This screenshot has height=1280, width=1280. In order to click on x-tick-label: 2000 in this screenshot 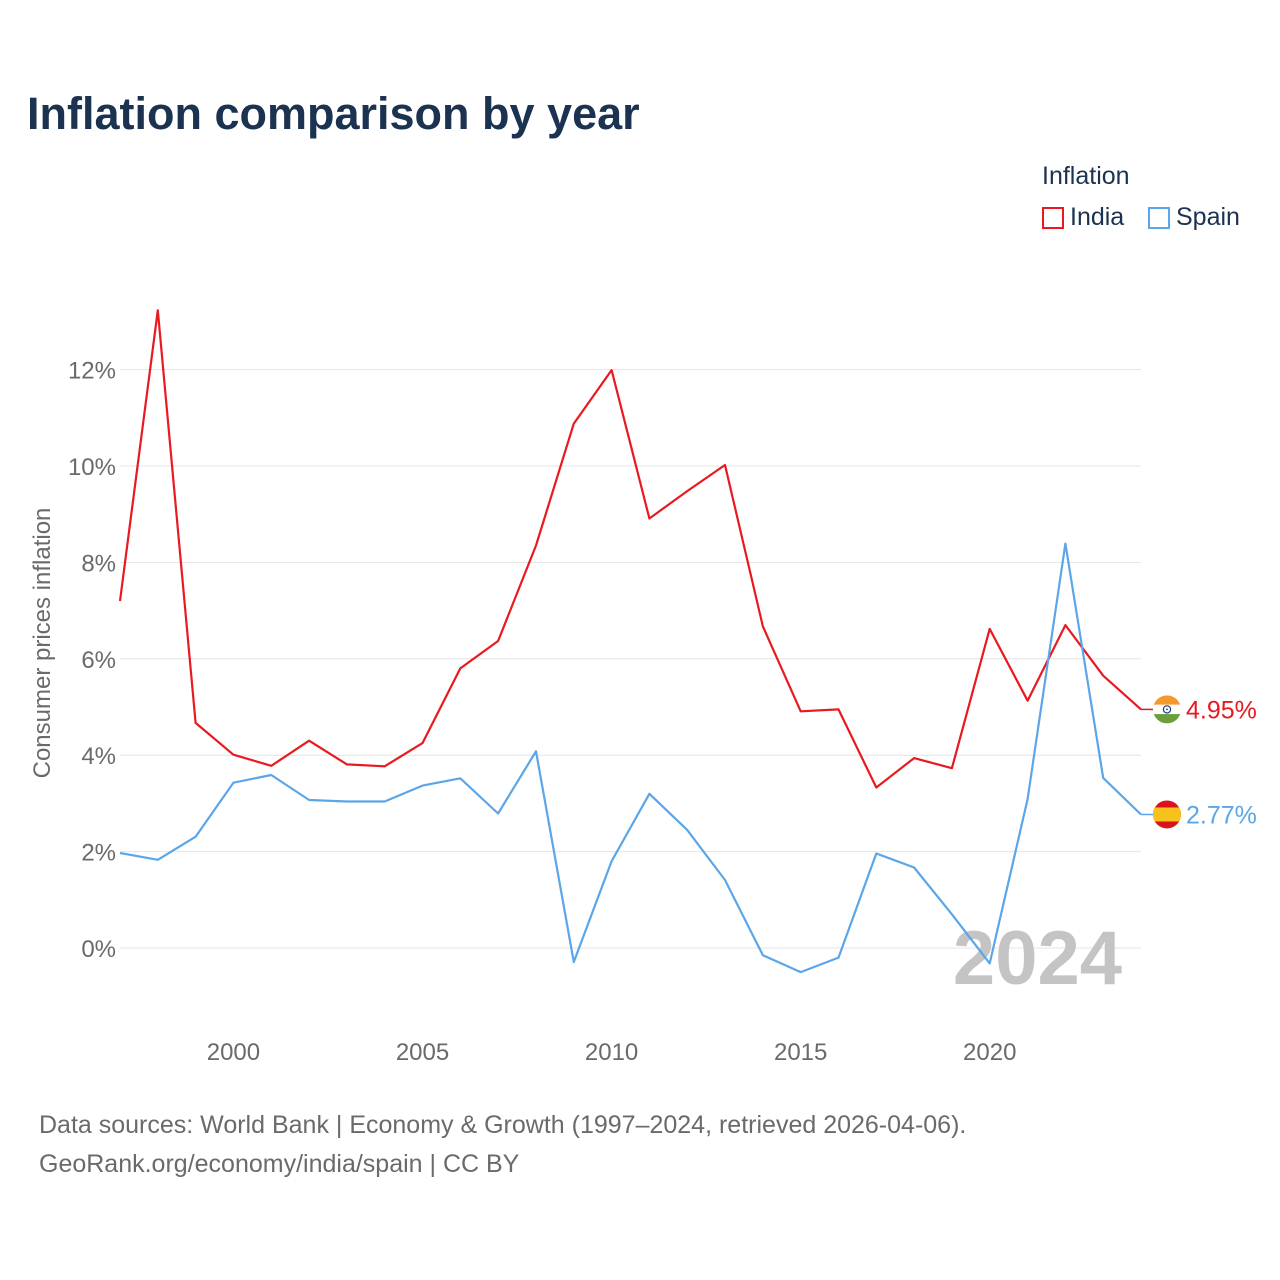, I will do `click(233, 1052)`.